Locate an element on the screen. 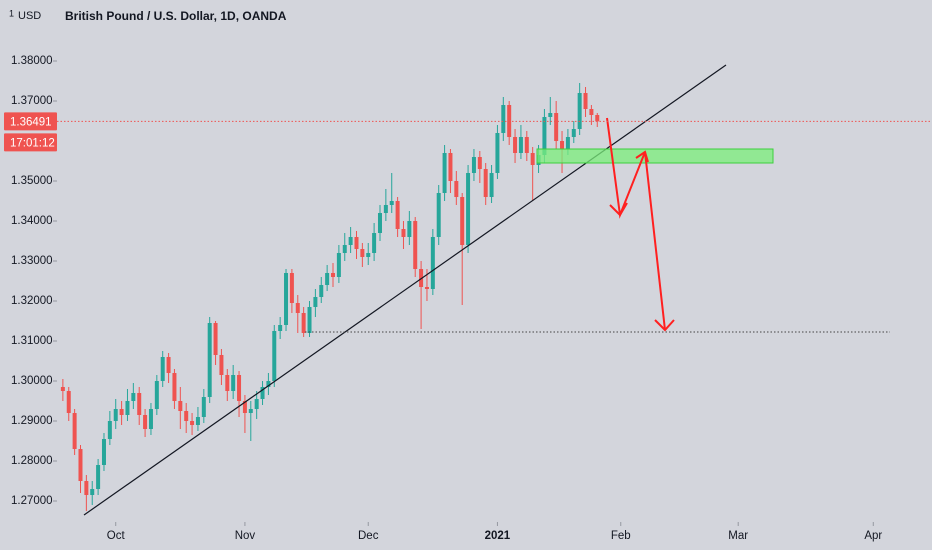  chart-title: British Pound / U.S. Dollar, 1D, OANDA is located at coordinates (176, 16).